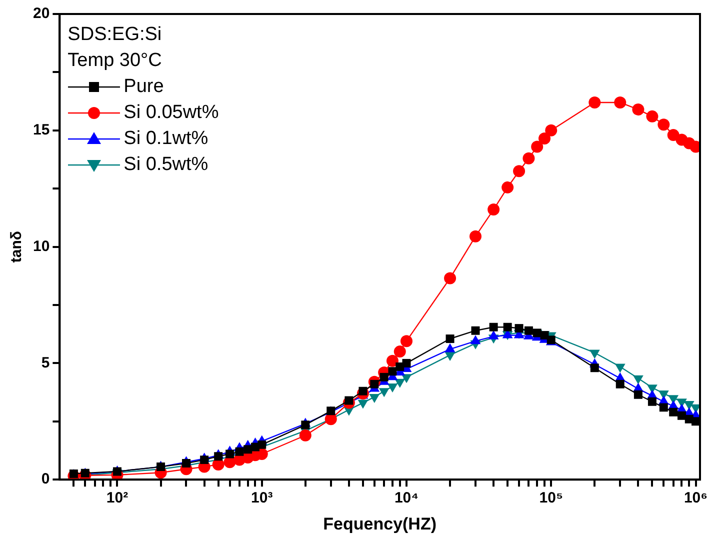 Image resolution: width=714 pixels, height=541 pixels. Describe the element at coordinates (117, 498) in the screenshot. I see `x-tick-label: 10²` at that location.